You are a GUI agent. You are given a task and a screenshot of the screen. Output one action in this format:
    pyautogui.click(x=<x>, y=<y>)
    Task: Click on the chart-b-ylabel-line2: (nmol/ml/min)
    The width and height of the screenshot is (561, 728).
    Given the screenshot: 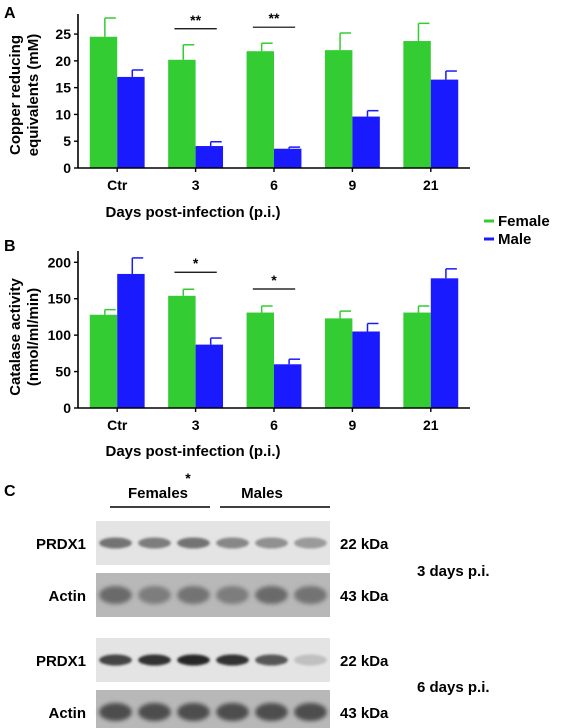 What is the action you would take?
    pyautogui.click(x=33, y=337)
    